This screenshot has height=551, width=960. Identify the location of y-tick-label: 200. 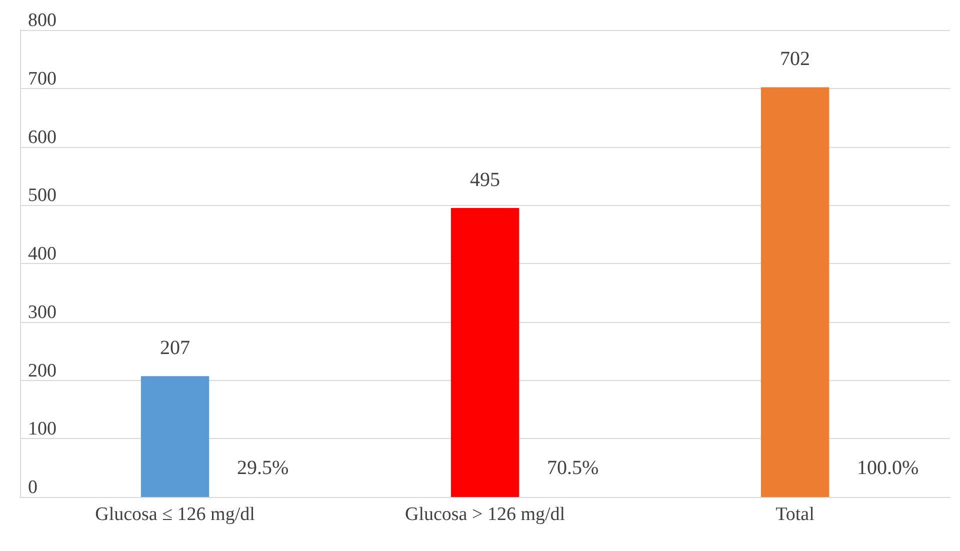
(42, 371).